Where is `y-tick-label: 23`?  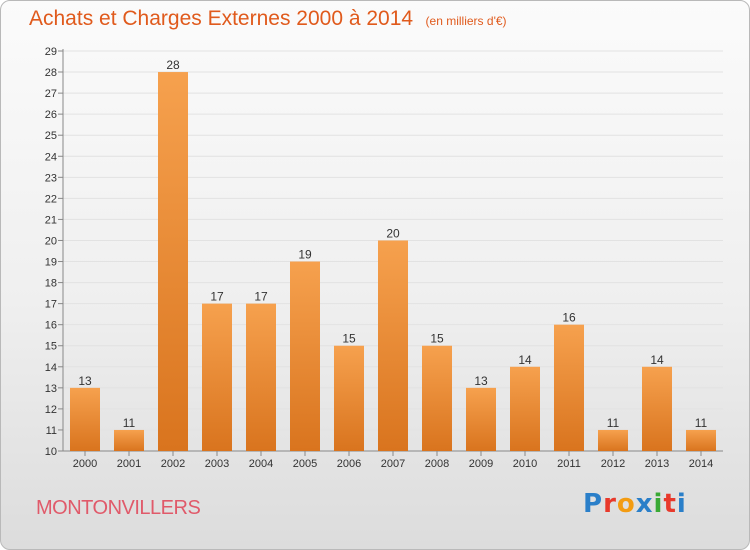 y-tick-label: 23 is located at coordinates (51, 178).